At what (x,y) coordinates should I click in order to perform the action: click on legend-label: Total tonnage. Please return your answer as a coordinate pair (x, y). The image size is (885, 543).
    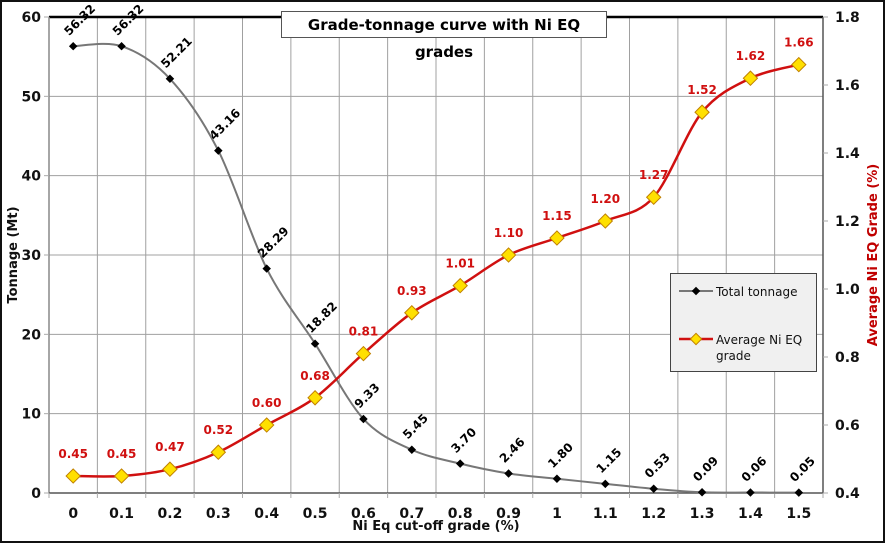
    Looking at the image, I should click on (757, 292).